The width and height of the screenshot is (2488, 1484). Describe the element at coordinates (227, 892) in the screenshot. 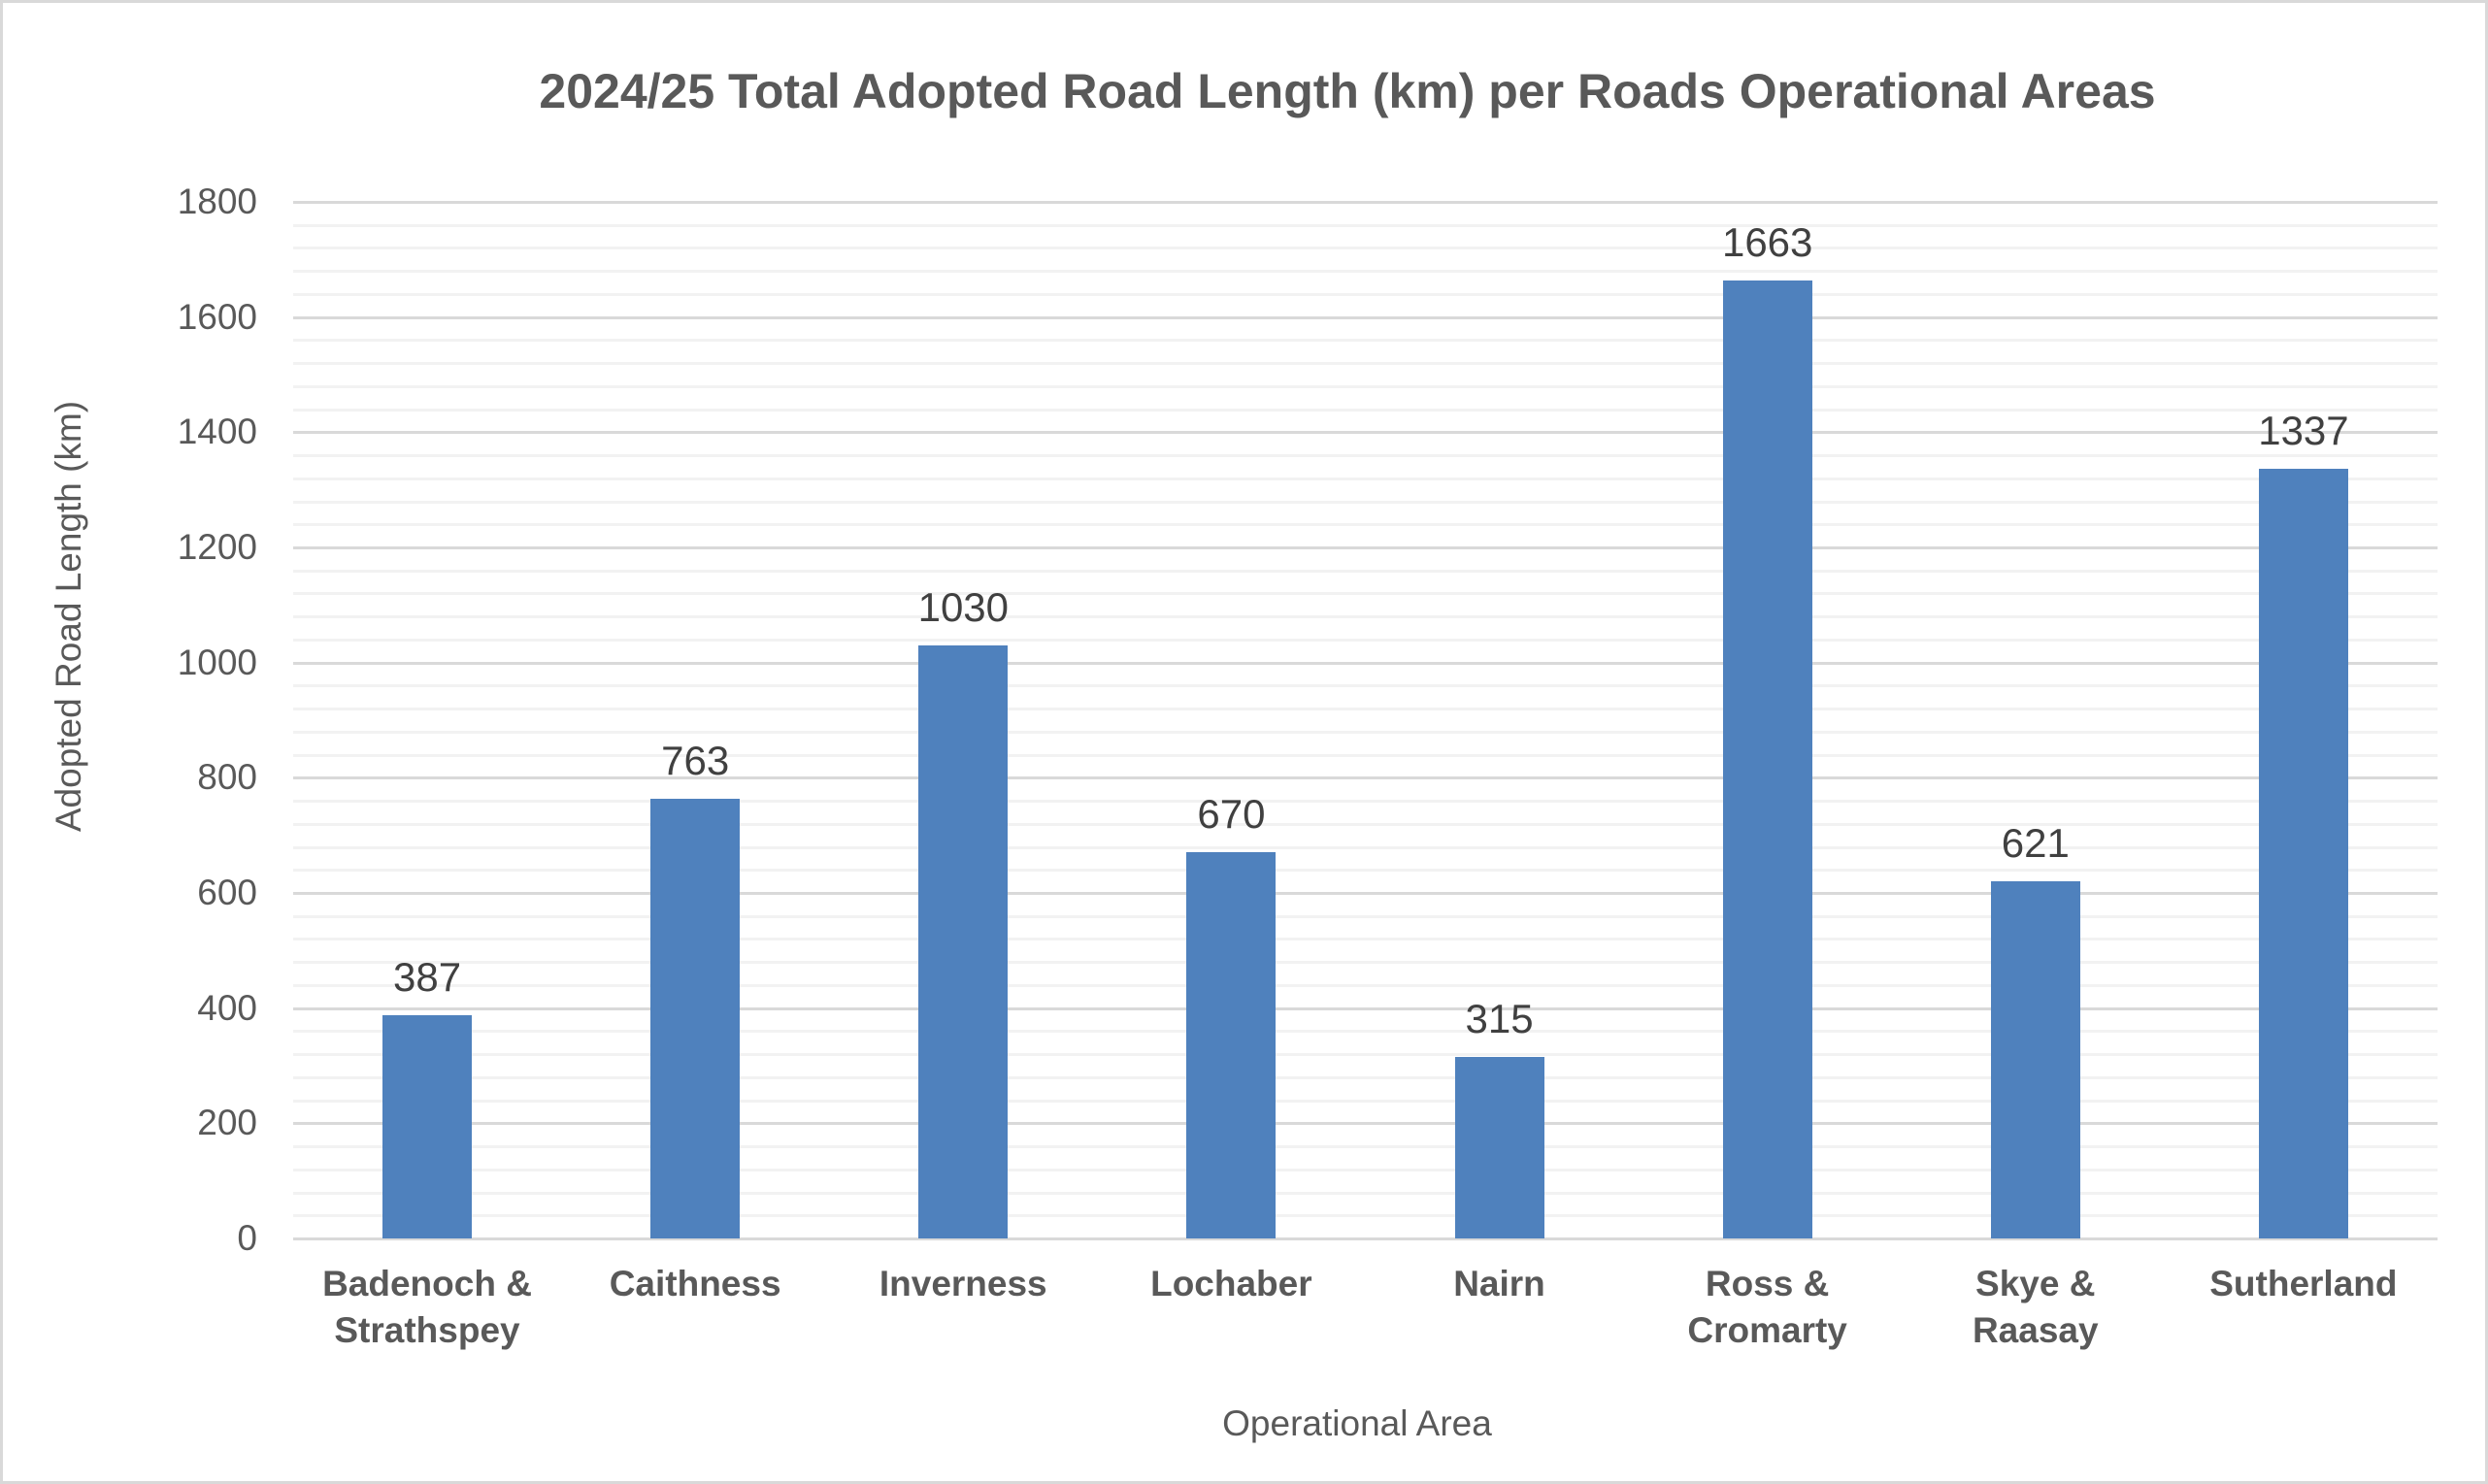

I see `y-tick-label: 600` at that location.